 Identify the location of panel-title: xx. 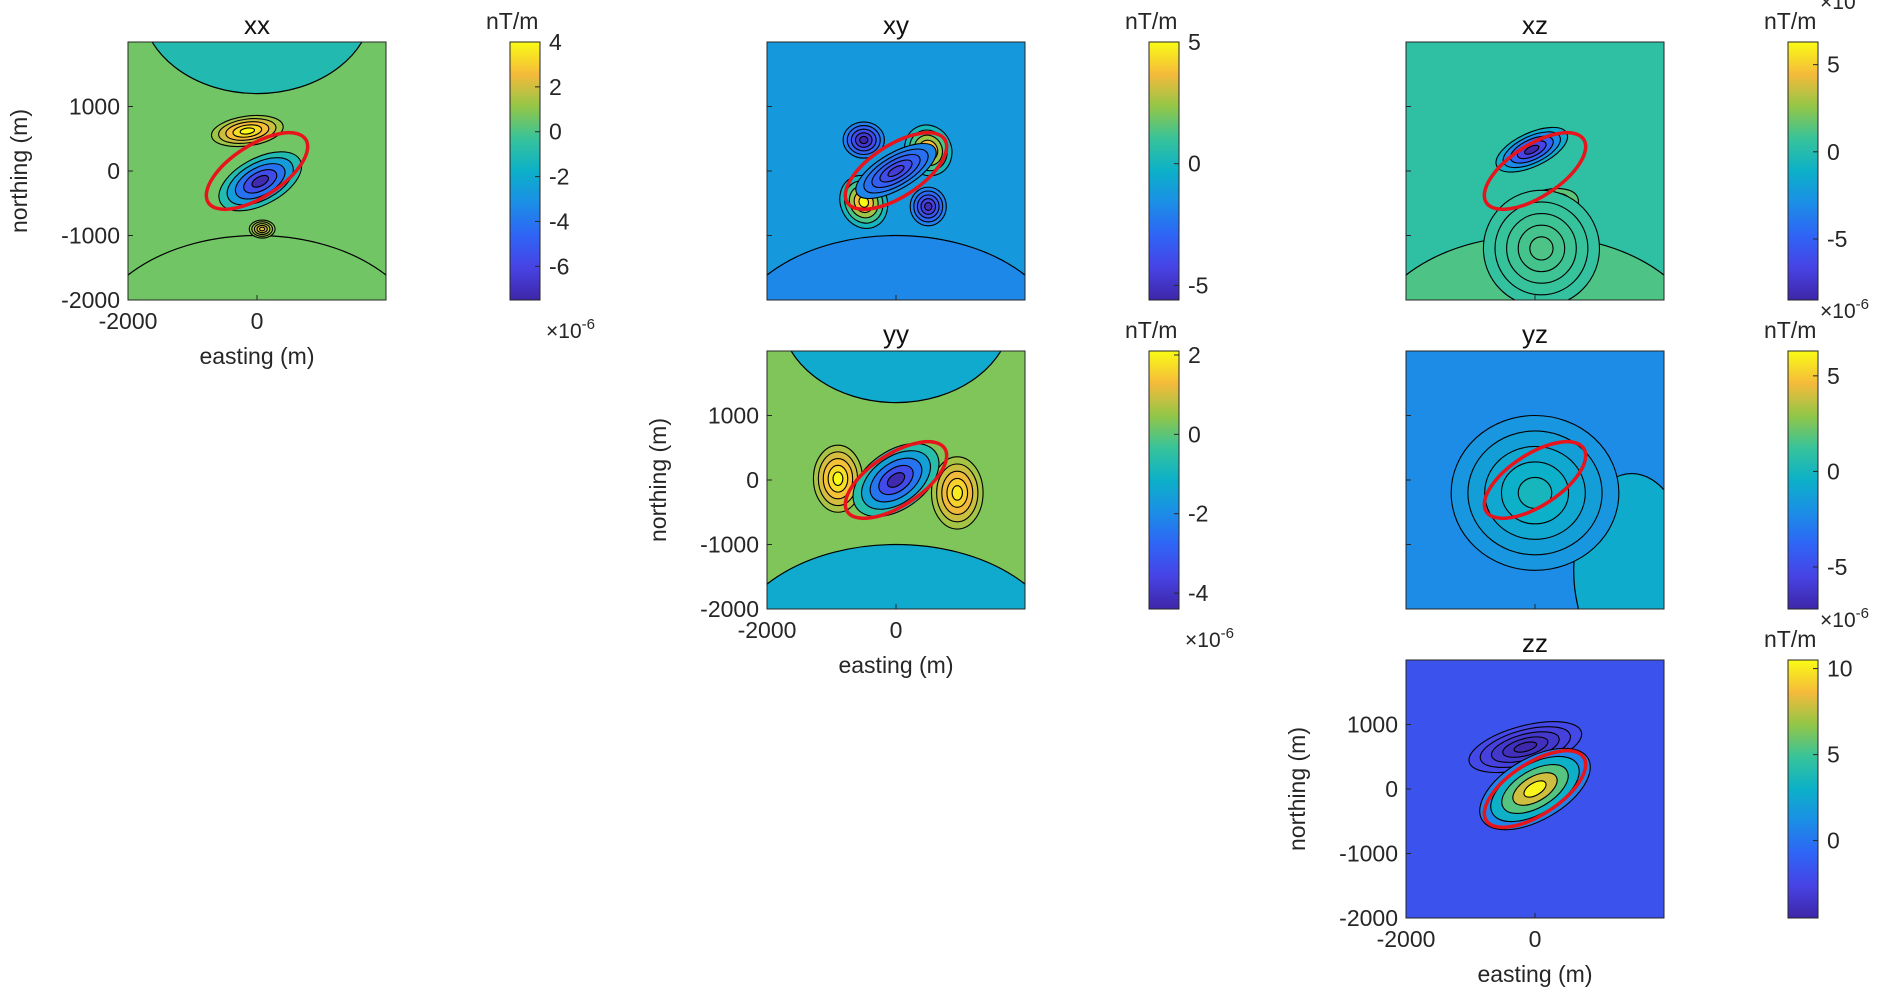
(257, 25).